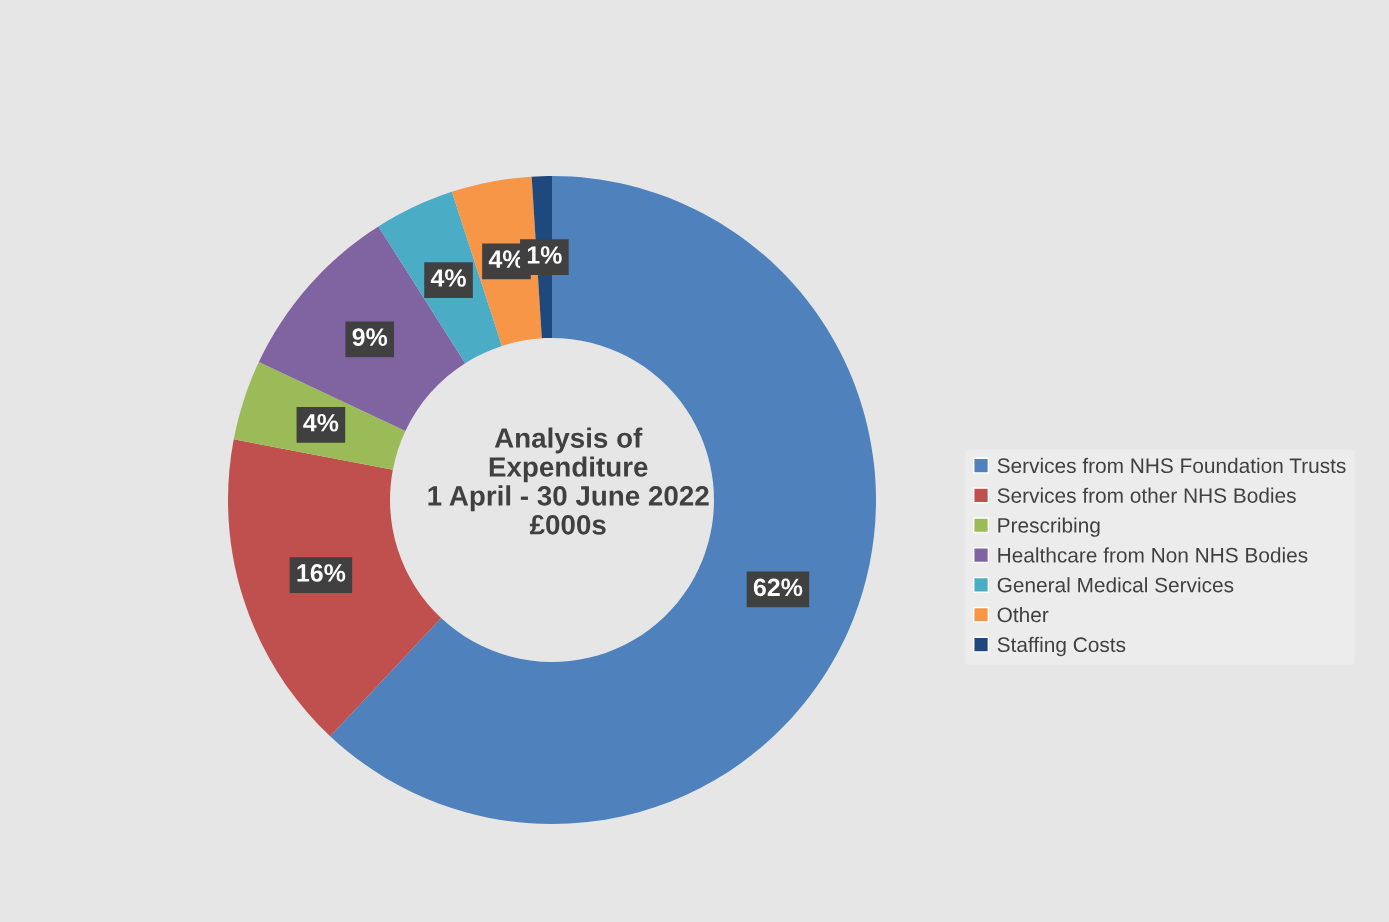 The height and width of the screenshot is (922, 1389). Describe the element at coordinates (1153, 555) in the screenshot. I see `legend-label: Healthcare from Non NHS Bodies` at that location.